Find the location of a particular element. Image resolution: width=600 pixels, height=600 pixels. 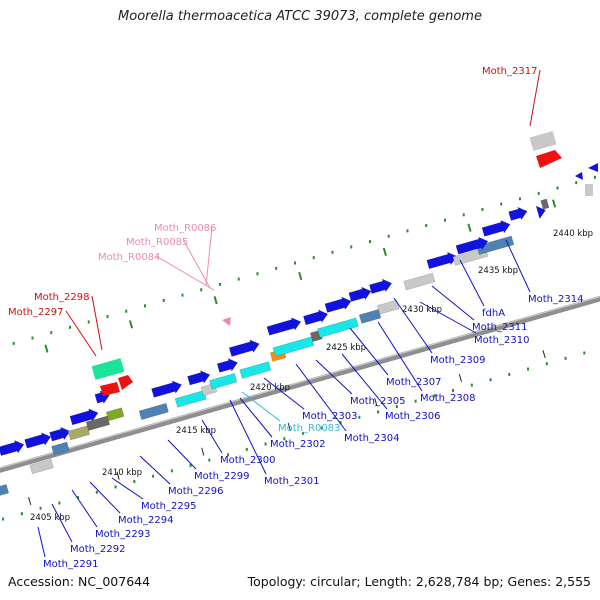

axis-label-6: 2435 kbp is located at coordinates (498, 271).